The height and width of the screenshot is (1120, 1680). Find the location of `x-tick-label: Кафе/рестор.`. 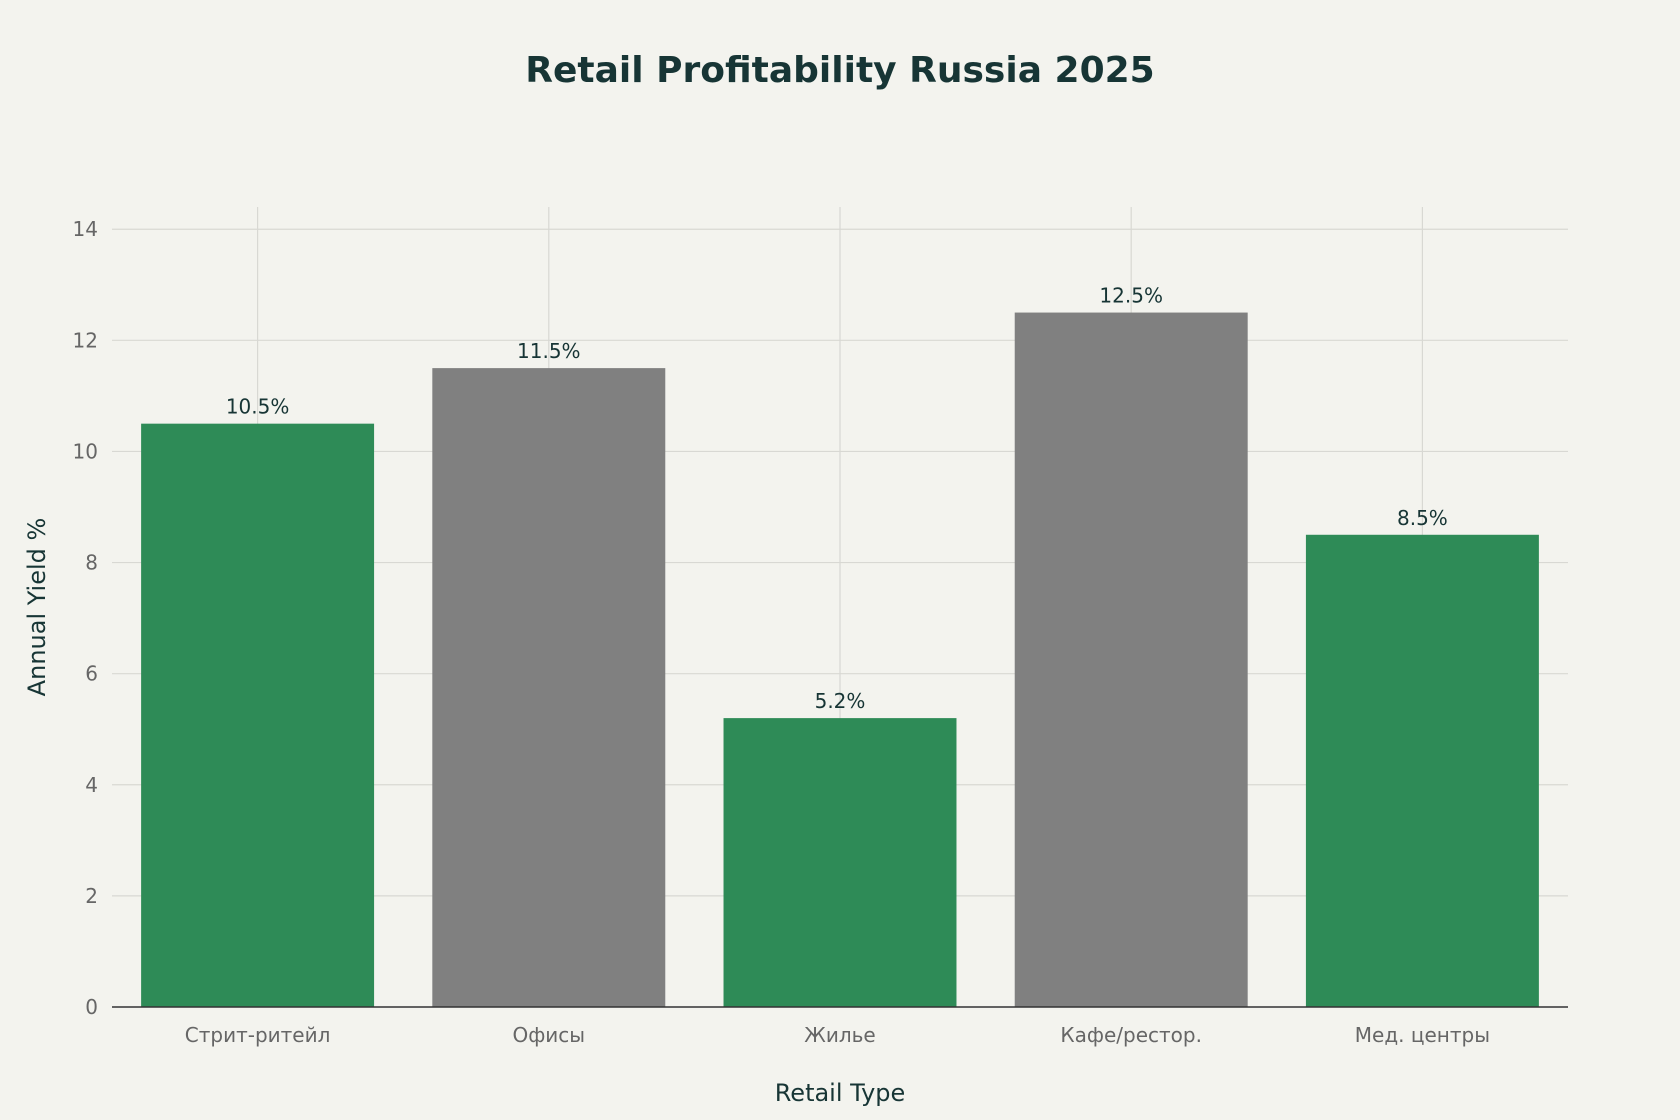

x-tick-label: Кафе/рестор. is located at coordinates (1131, 1035).